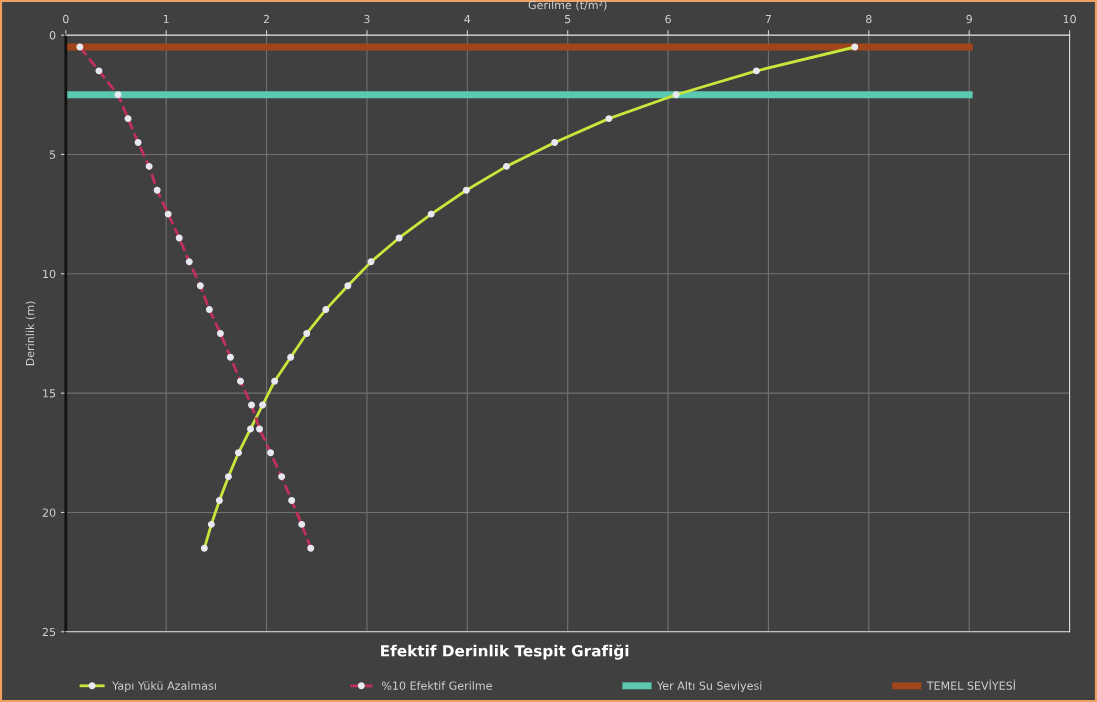 This screenshot has width=1097, height=702. Describe the element at coordinates (505, 652) in the screenshot. I see `text: Efektif Derinlik Tespit Grafiği` at that location.